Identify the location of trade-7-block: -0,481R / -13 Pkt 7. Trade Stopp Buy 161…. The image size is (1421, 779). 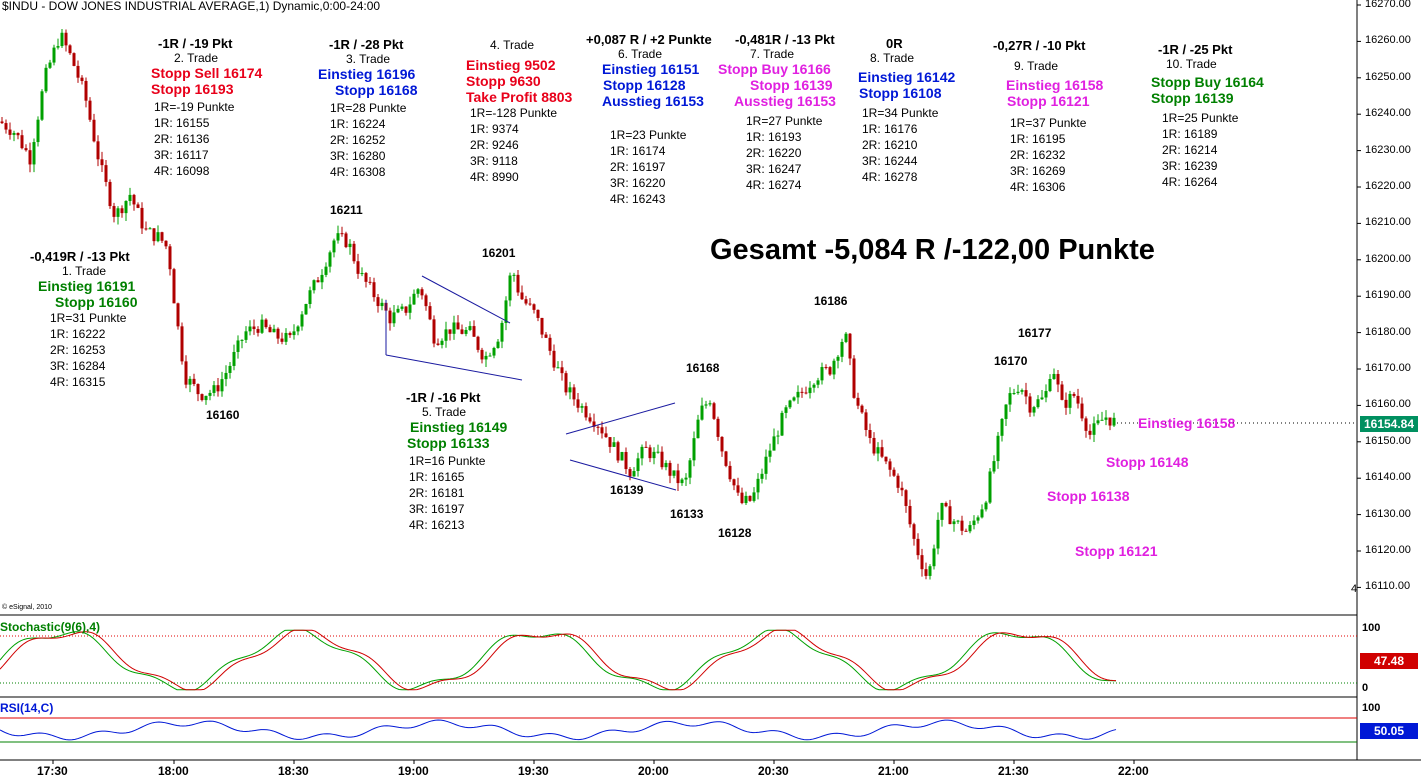
(777, 112).